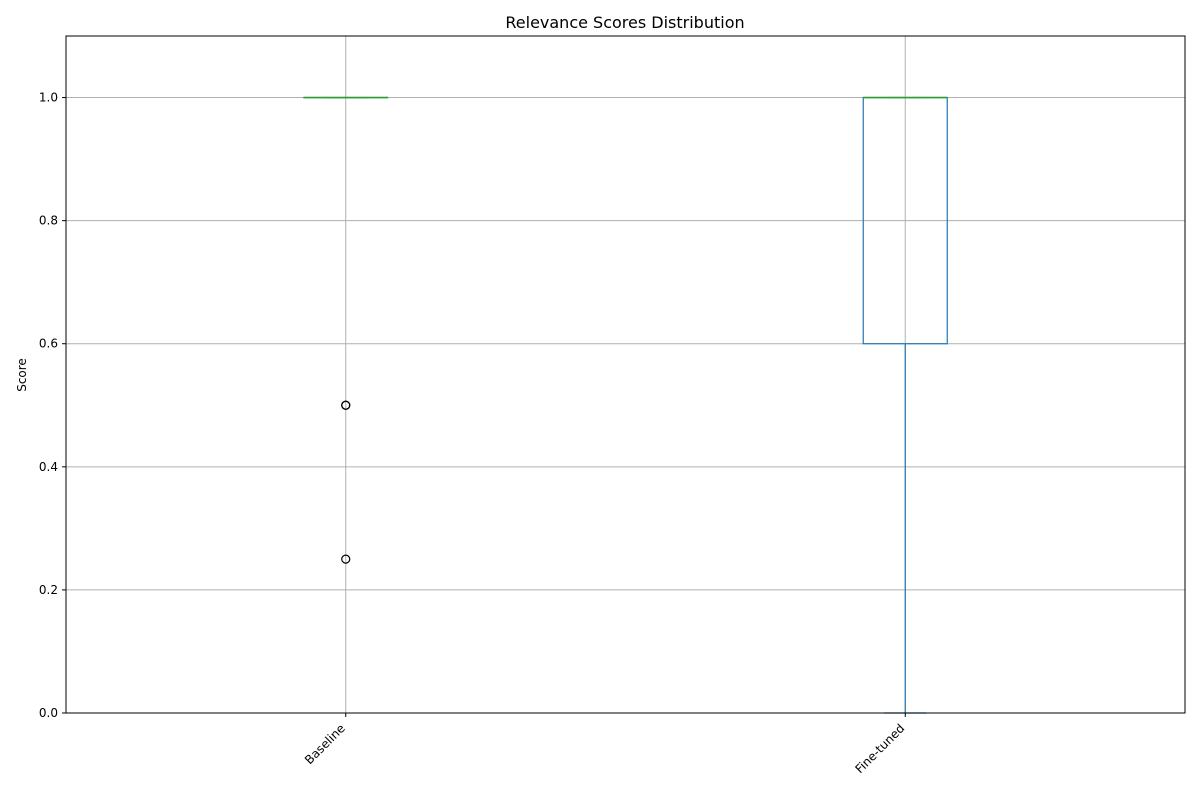 Image resolution: width=1200 pixels, height=800 pixels. I want to click on y-axis-label: Score, so click(22, 375).